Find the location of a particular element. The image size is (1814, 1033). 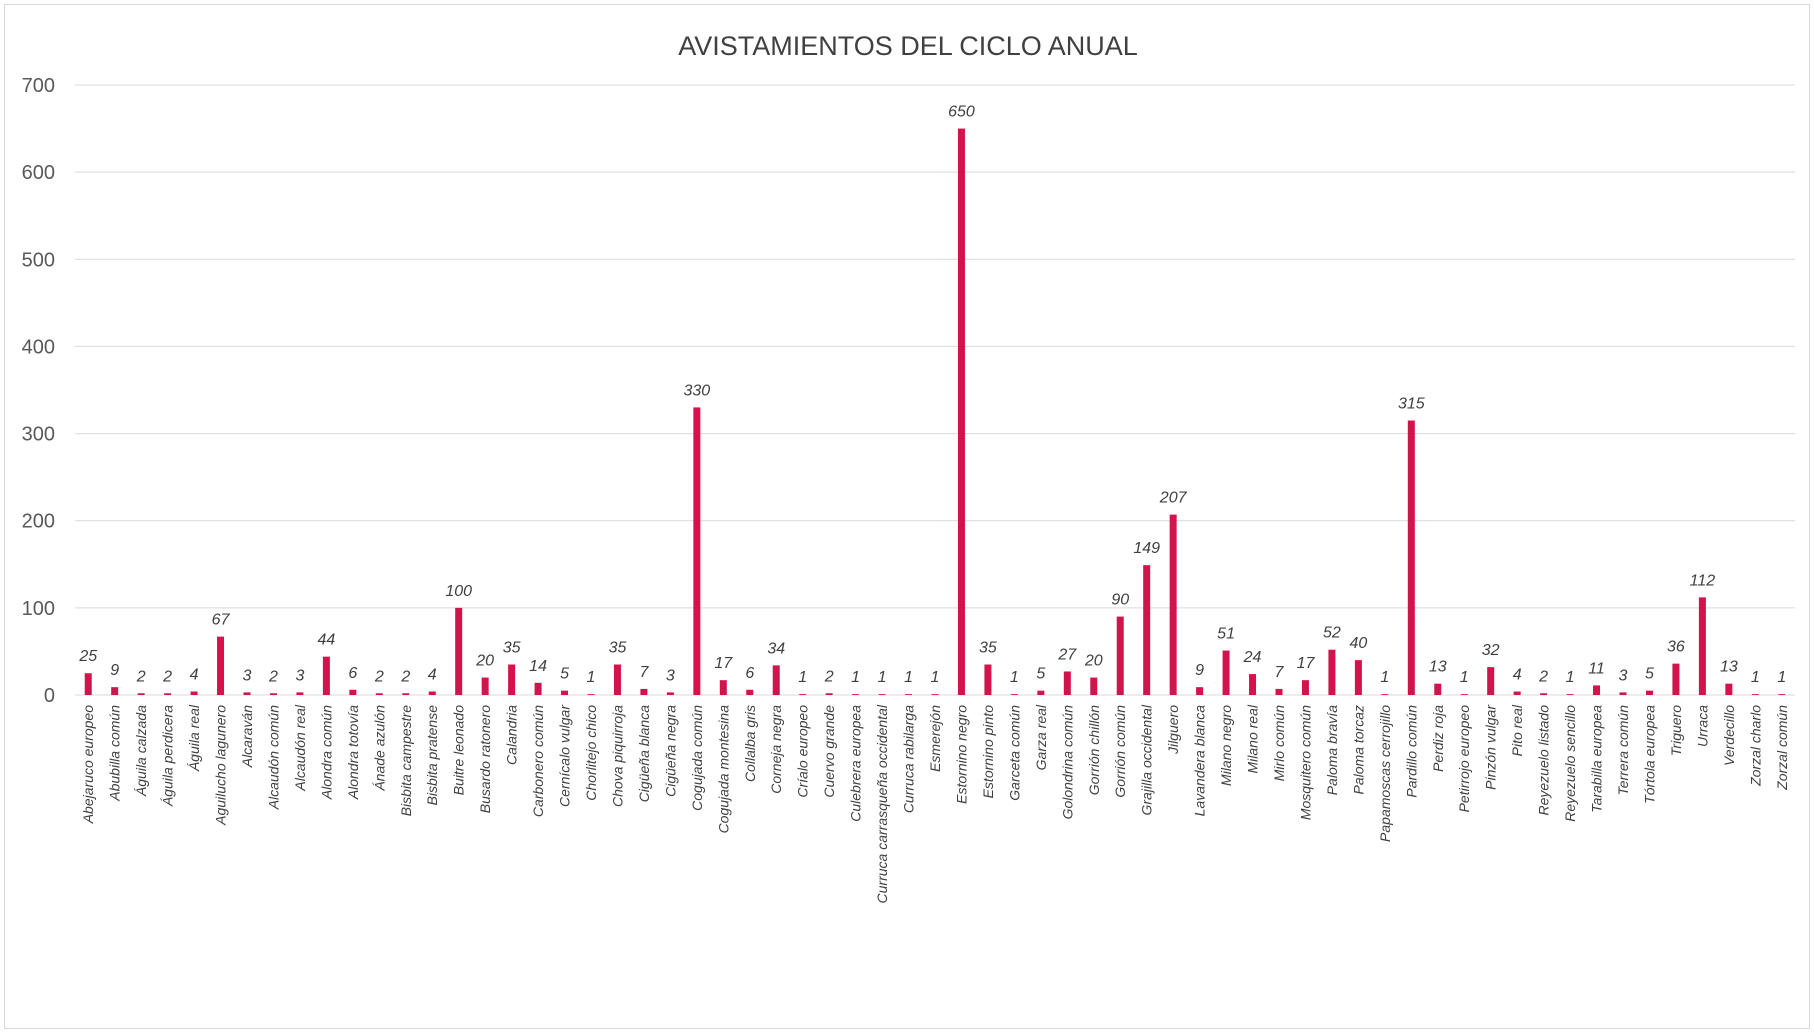

x-tick-label: Urraca is located at coordinates (1702, 726).